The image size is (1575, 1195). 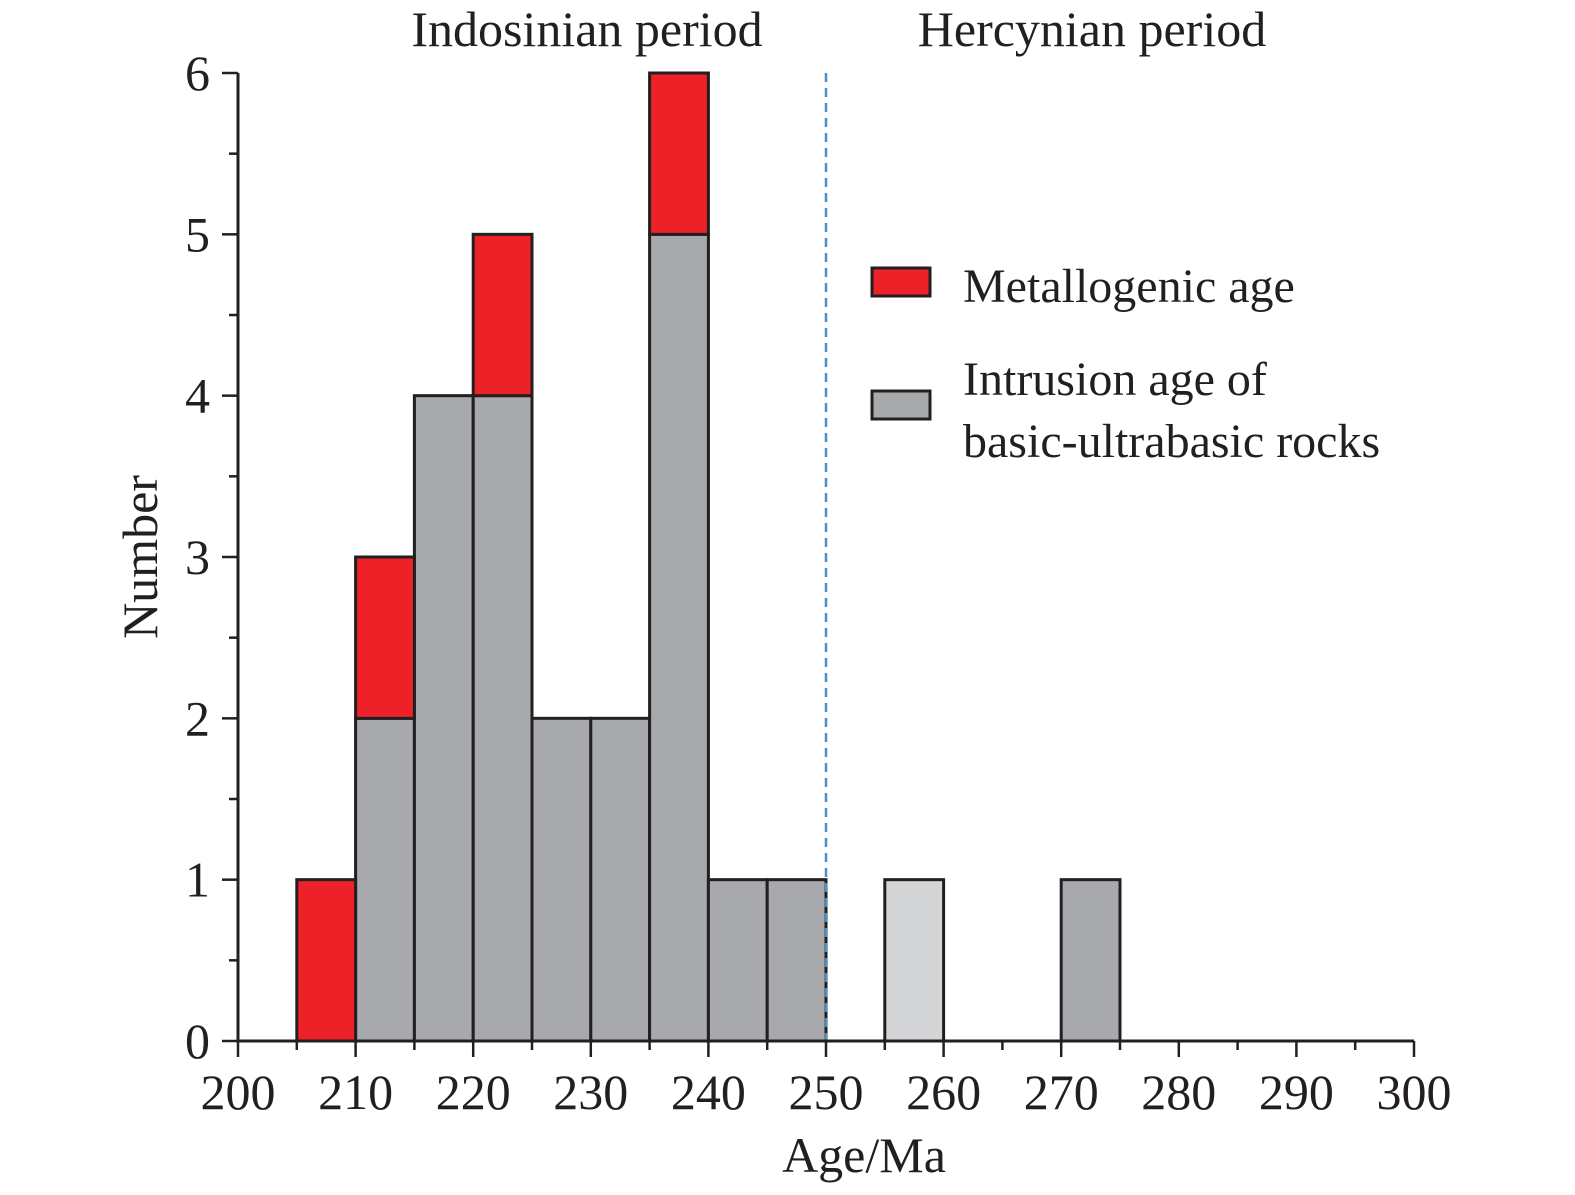 What do you see at coordinates (708, 1092) in the screenshot?
I see `x-tick-label-240: 240` at bounding box center [708, 1092].